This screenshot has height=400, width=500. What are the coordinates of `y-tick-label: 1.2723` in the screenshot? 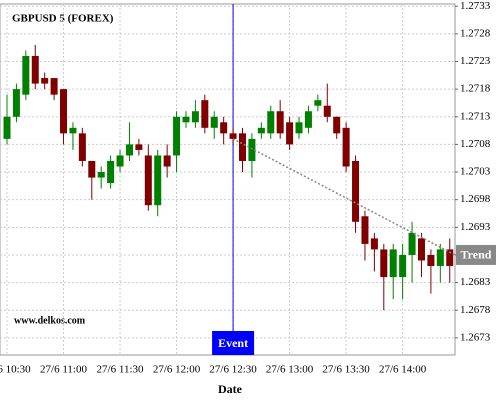 It's located at (475, 61).